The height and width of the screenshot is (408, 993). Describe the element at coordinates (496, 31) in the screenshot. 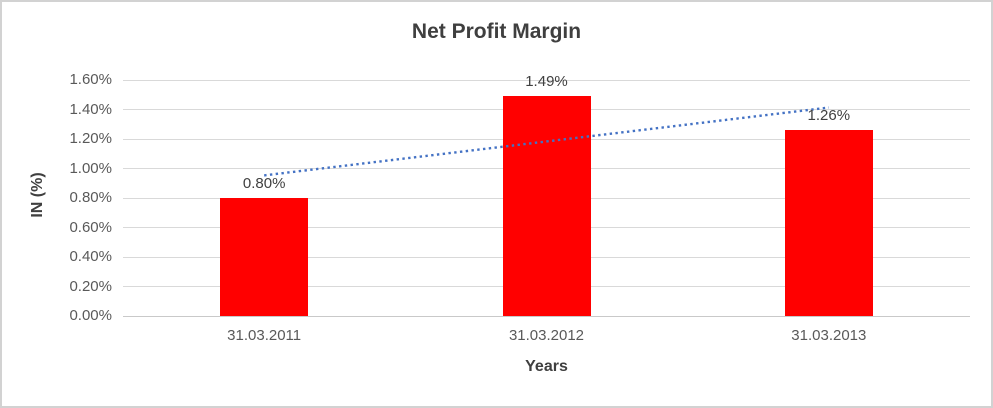

I see `chart-title: Net Profit Margin` at that location.